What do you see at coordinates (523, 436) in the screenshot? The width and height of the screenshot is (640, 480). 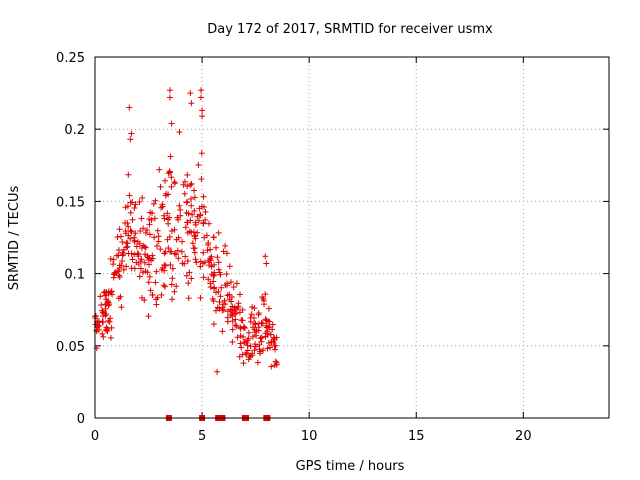 I see `x-tick-label: 20` at bounding box center [523, 436].